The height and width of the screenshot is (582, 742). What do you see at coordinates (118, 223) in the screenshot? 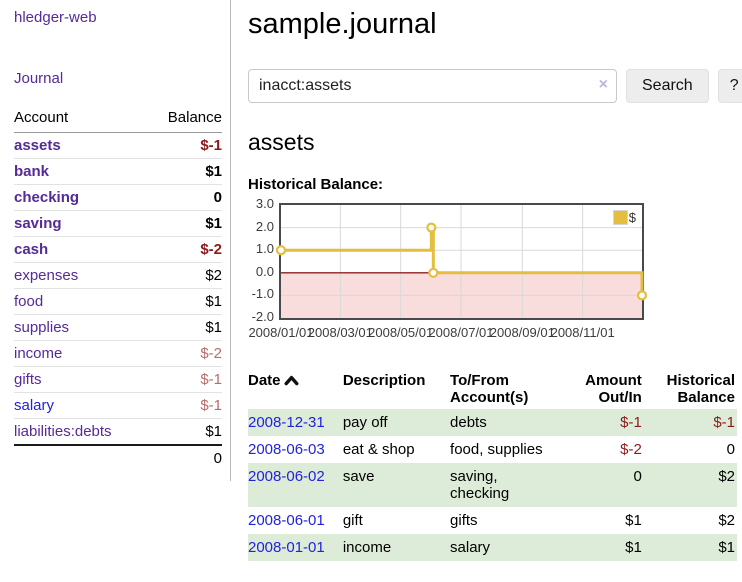
I see `account-row: saving $1` at bounding box center [118, 223].